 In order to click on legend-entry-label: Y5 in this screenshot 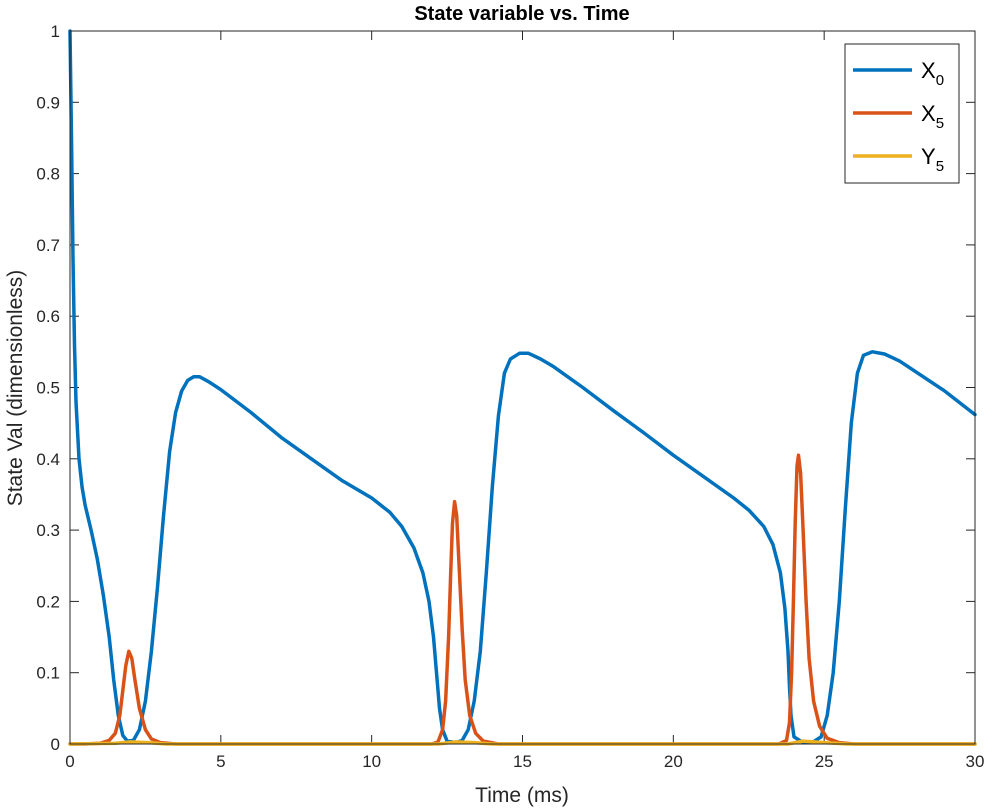, I will do `click(932, 159)`.